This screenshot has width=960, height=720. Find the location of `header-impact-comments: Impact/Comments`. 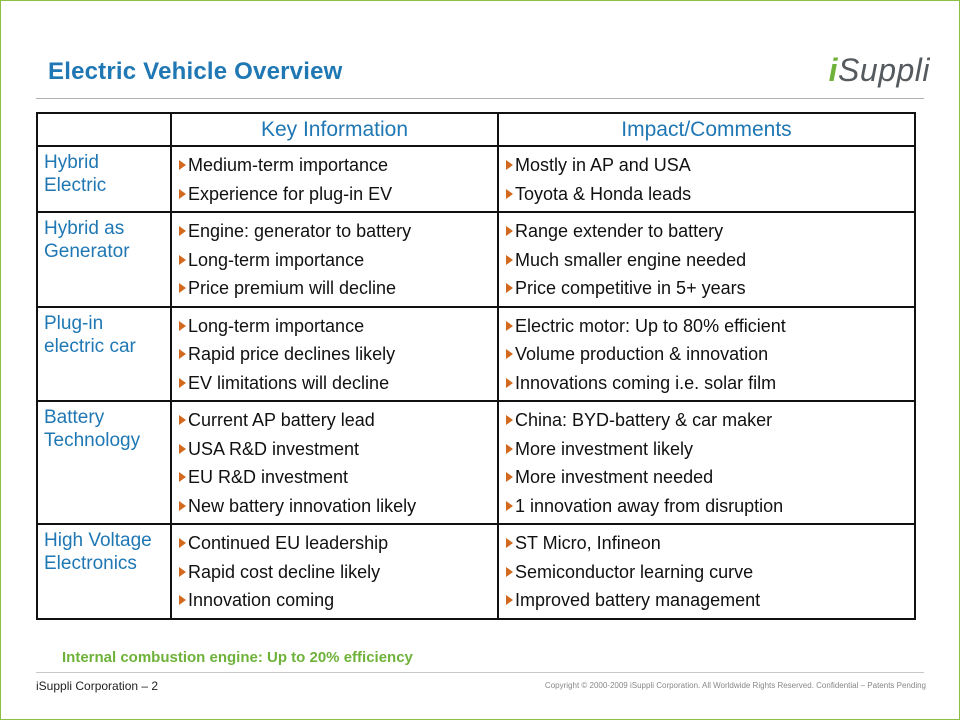

header-impact-comments: Impact/Comments is located at coordinates (706, 129).